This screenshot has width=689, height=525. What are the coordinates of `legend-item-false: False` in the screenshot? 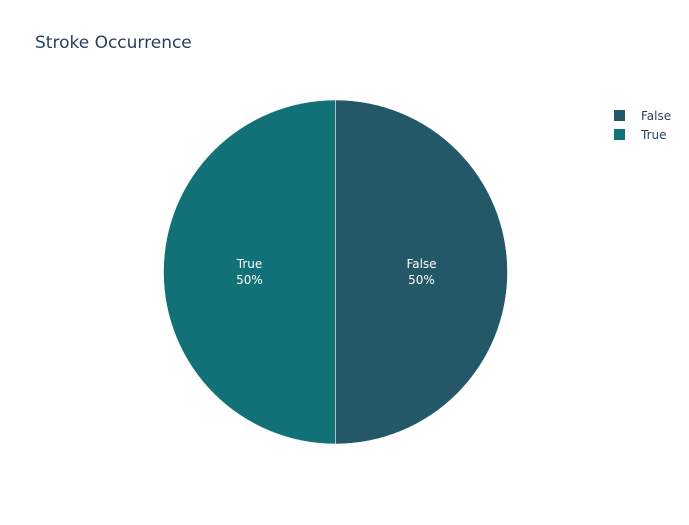 It's located at (642, 115).